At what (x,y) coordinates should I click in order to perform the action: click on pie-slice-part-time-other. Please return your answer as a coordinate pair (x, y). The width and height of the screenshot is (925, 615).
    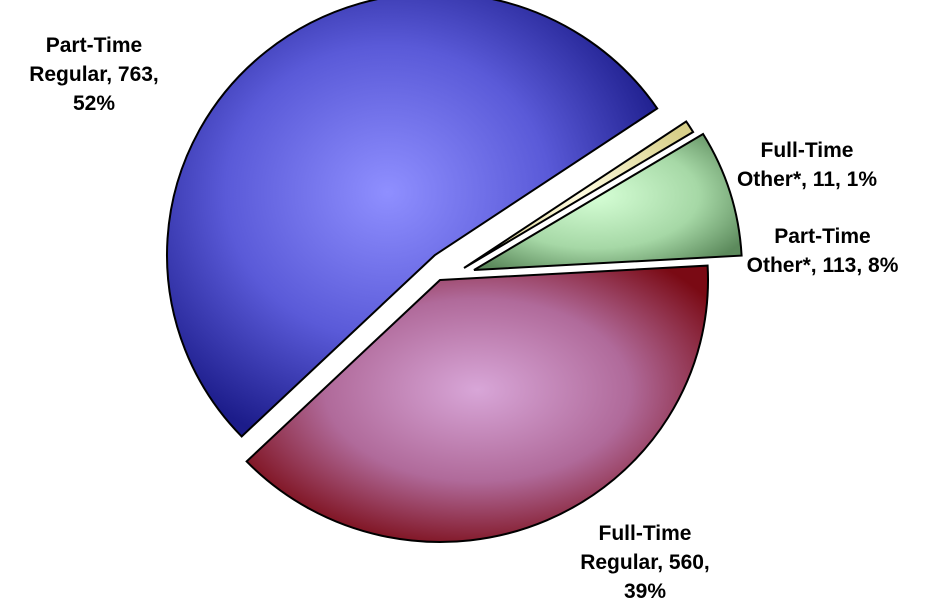
    Looking at the image, I should click on (608, 201).